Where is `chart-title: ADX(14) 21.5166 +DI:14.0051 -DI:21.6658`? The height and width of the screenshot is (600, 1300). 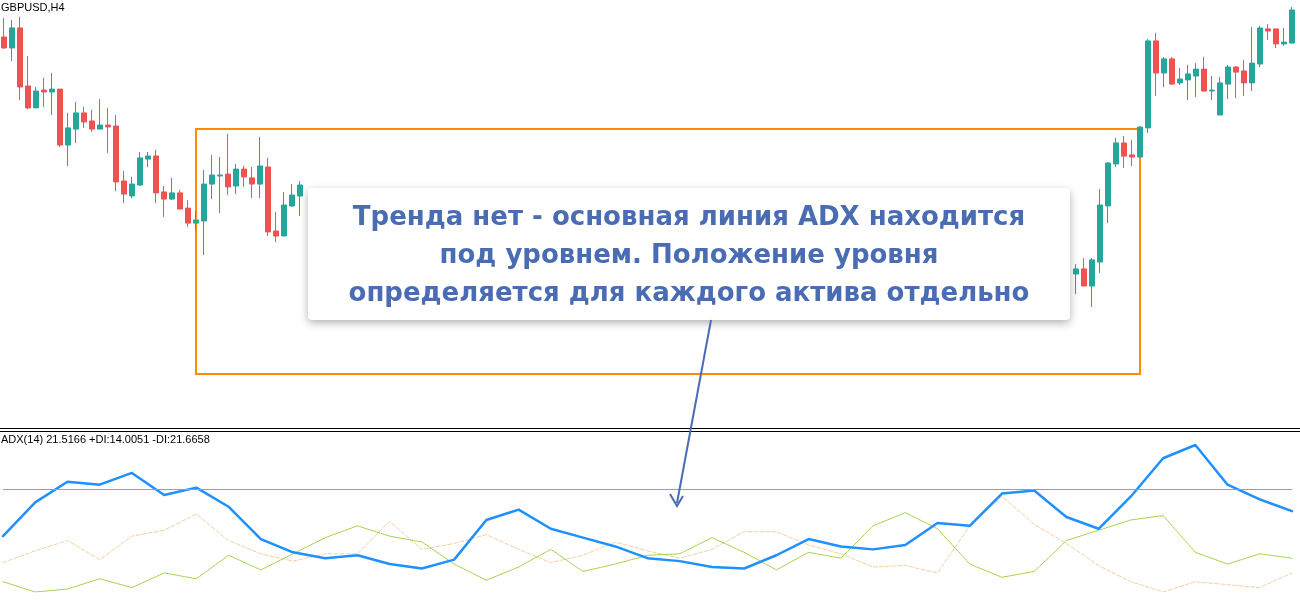 chart-title: ADX(14) 21.5166 +DI:14.0051 -DI:21.6658 is located at coordinates (105, 439).